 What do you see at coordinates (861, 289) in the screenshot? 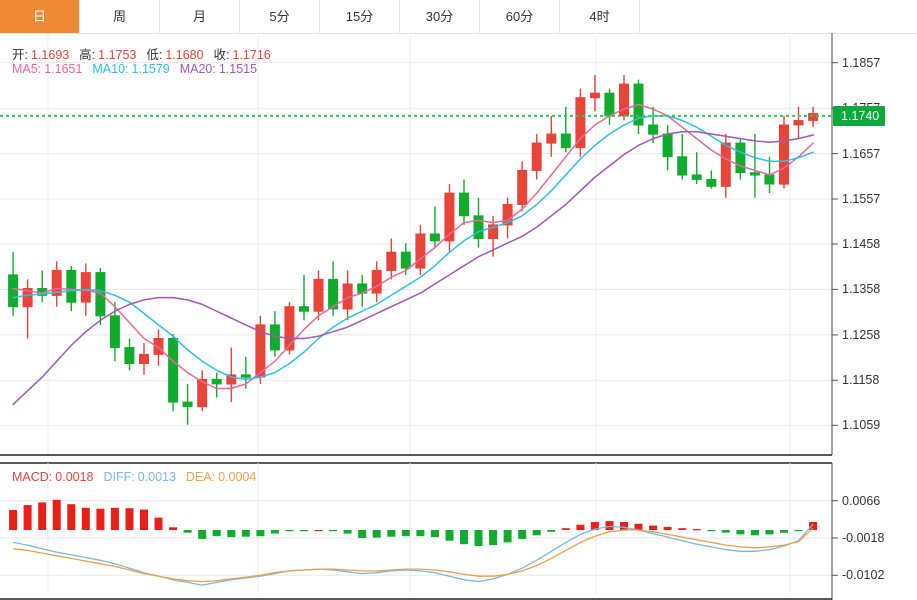
I see `price-tick-label: 1.1358` at bounding box center [861, 289].